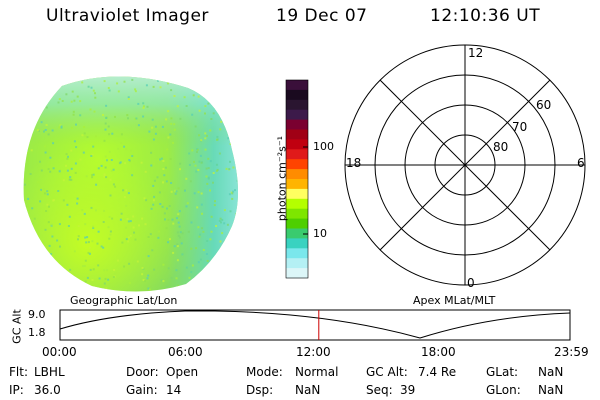 The image size is (600, 400). I want to click on status-glon-value: NaN, so click(551, 390).